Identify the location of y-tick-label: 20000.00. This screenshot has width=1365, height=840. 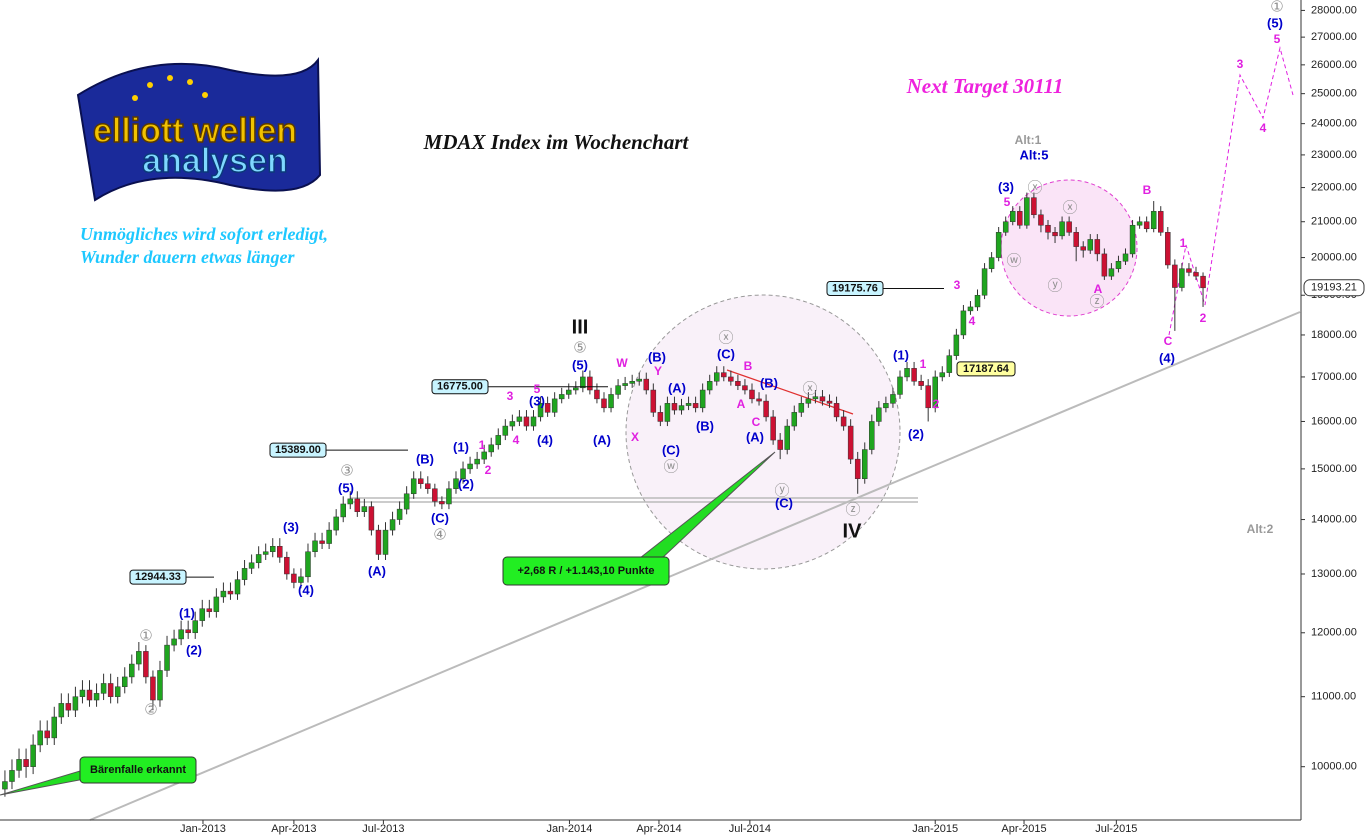
(1334, 257).